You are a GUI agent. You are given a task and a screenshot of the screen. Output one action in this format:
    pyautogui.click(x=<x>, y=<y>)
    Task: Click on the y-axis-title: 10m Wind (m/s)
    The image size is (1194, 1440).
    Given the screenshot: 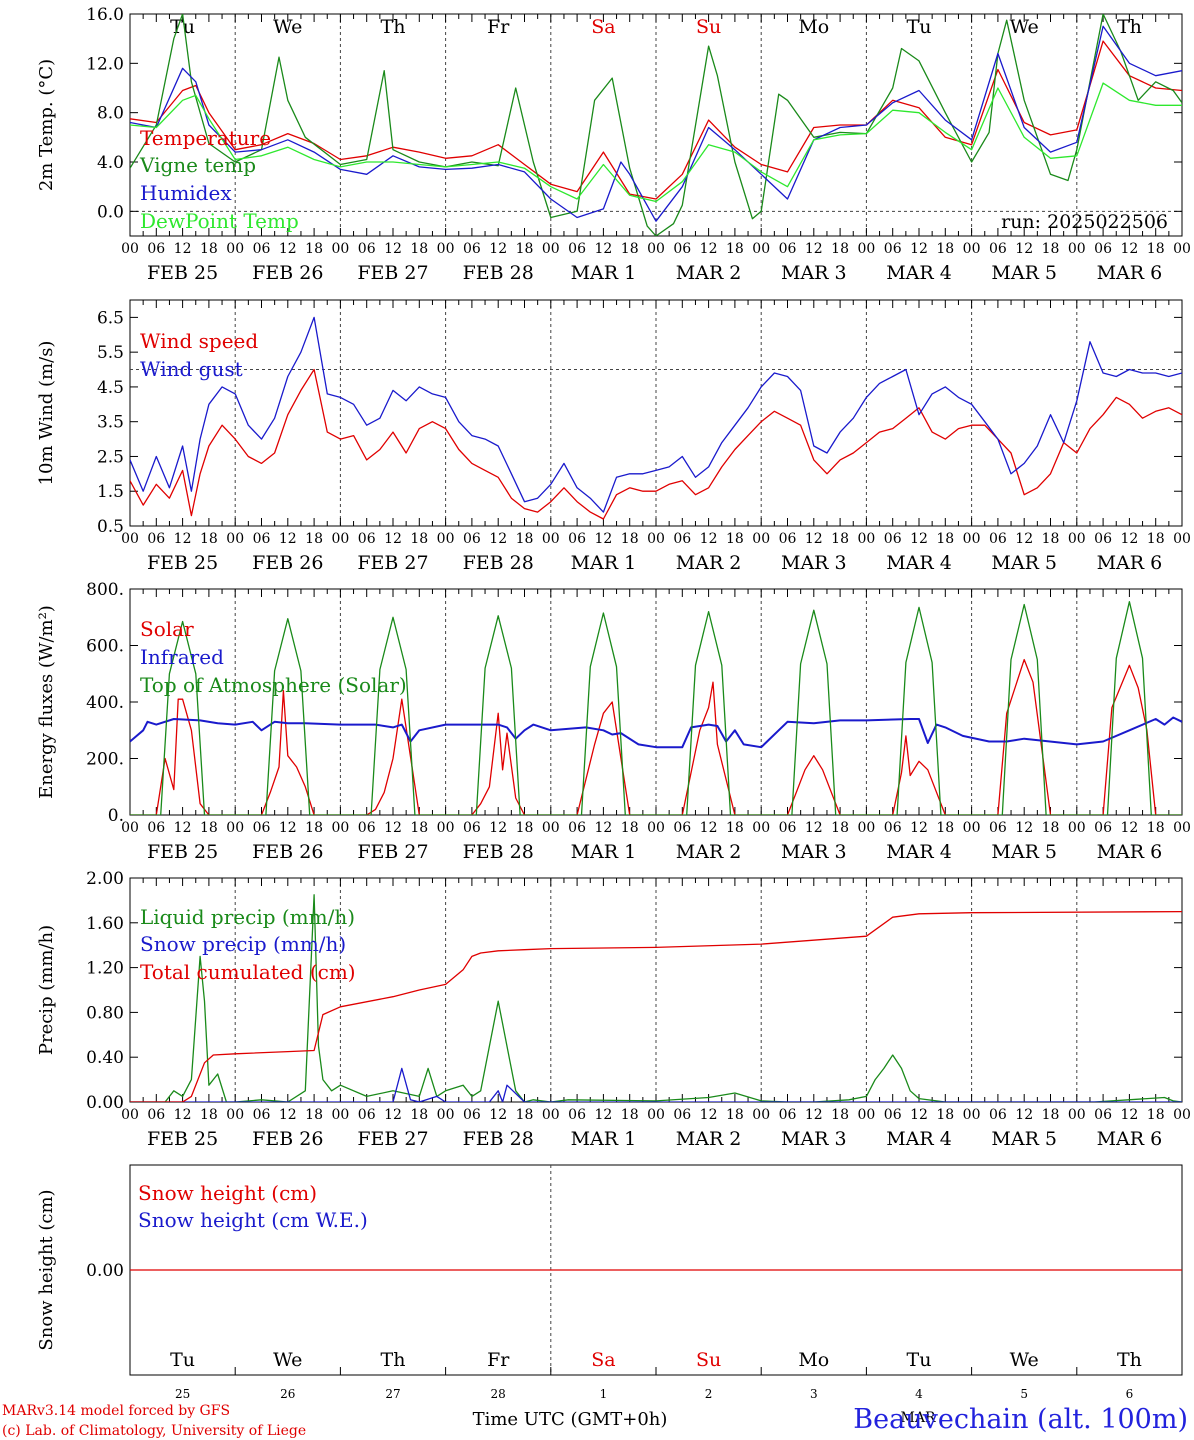 What is the action you would take?
    pyautogui.click(x=46, y=413)
    